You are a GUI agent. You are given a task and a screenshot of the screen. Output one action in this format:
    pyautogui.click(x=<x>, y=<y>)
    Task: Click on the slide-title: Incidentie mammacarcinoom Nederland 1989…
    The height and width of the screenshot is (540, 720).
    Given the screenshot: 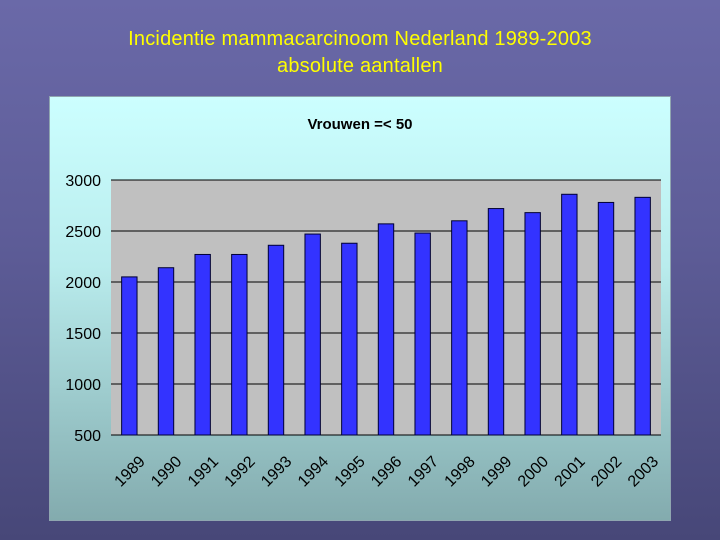 What is the action you would take?
    pyautogui.click(x=360, y=53)
    